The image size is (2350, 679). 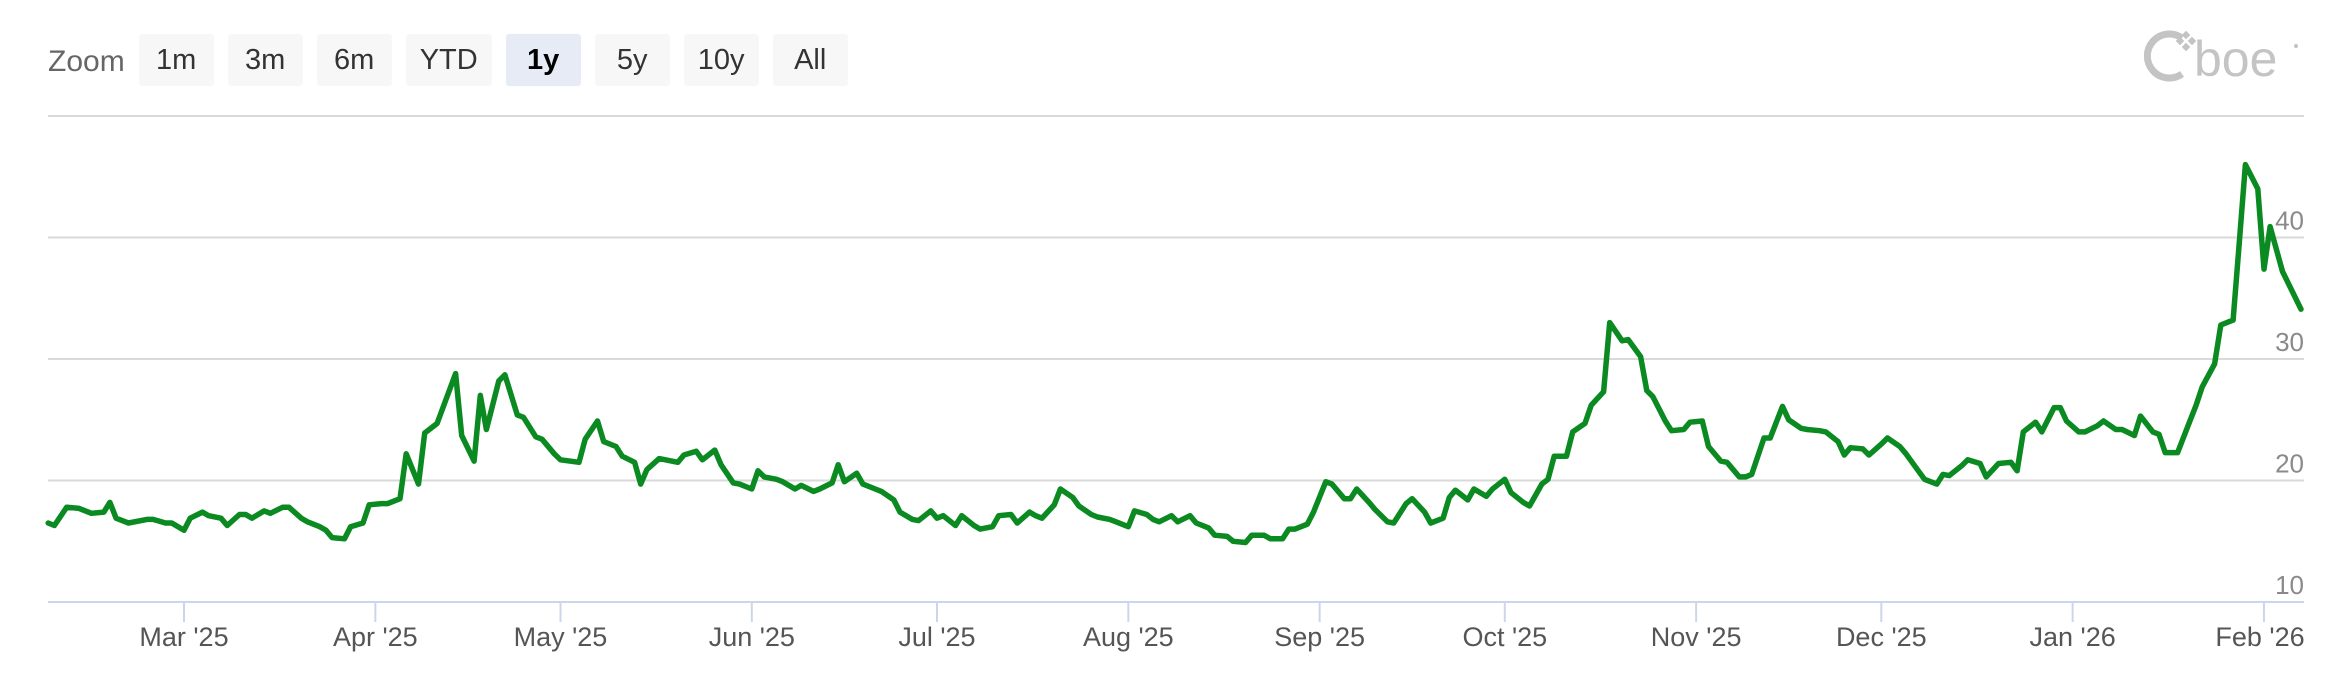 What do you see at coordinates (810, 60) in the screenshot?
I see `zoom-all-button: All` at bounding box center [810, 60].